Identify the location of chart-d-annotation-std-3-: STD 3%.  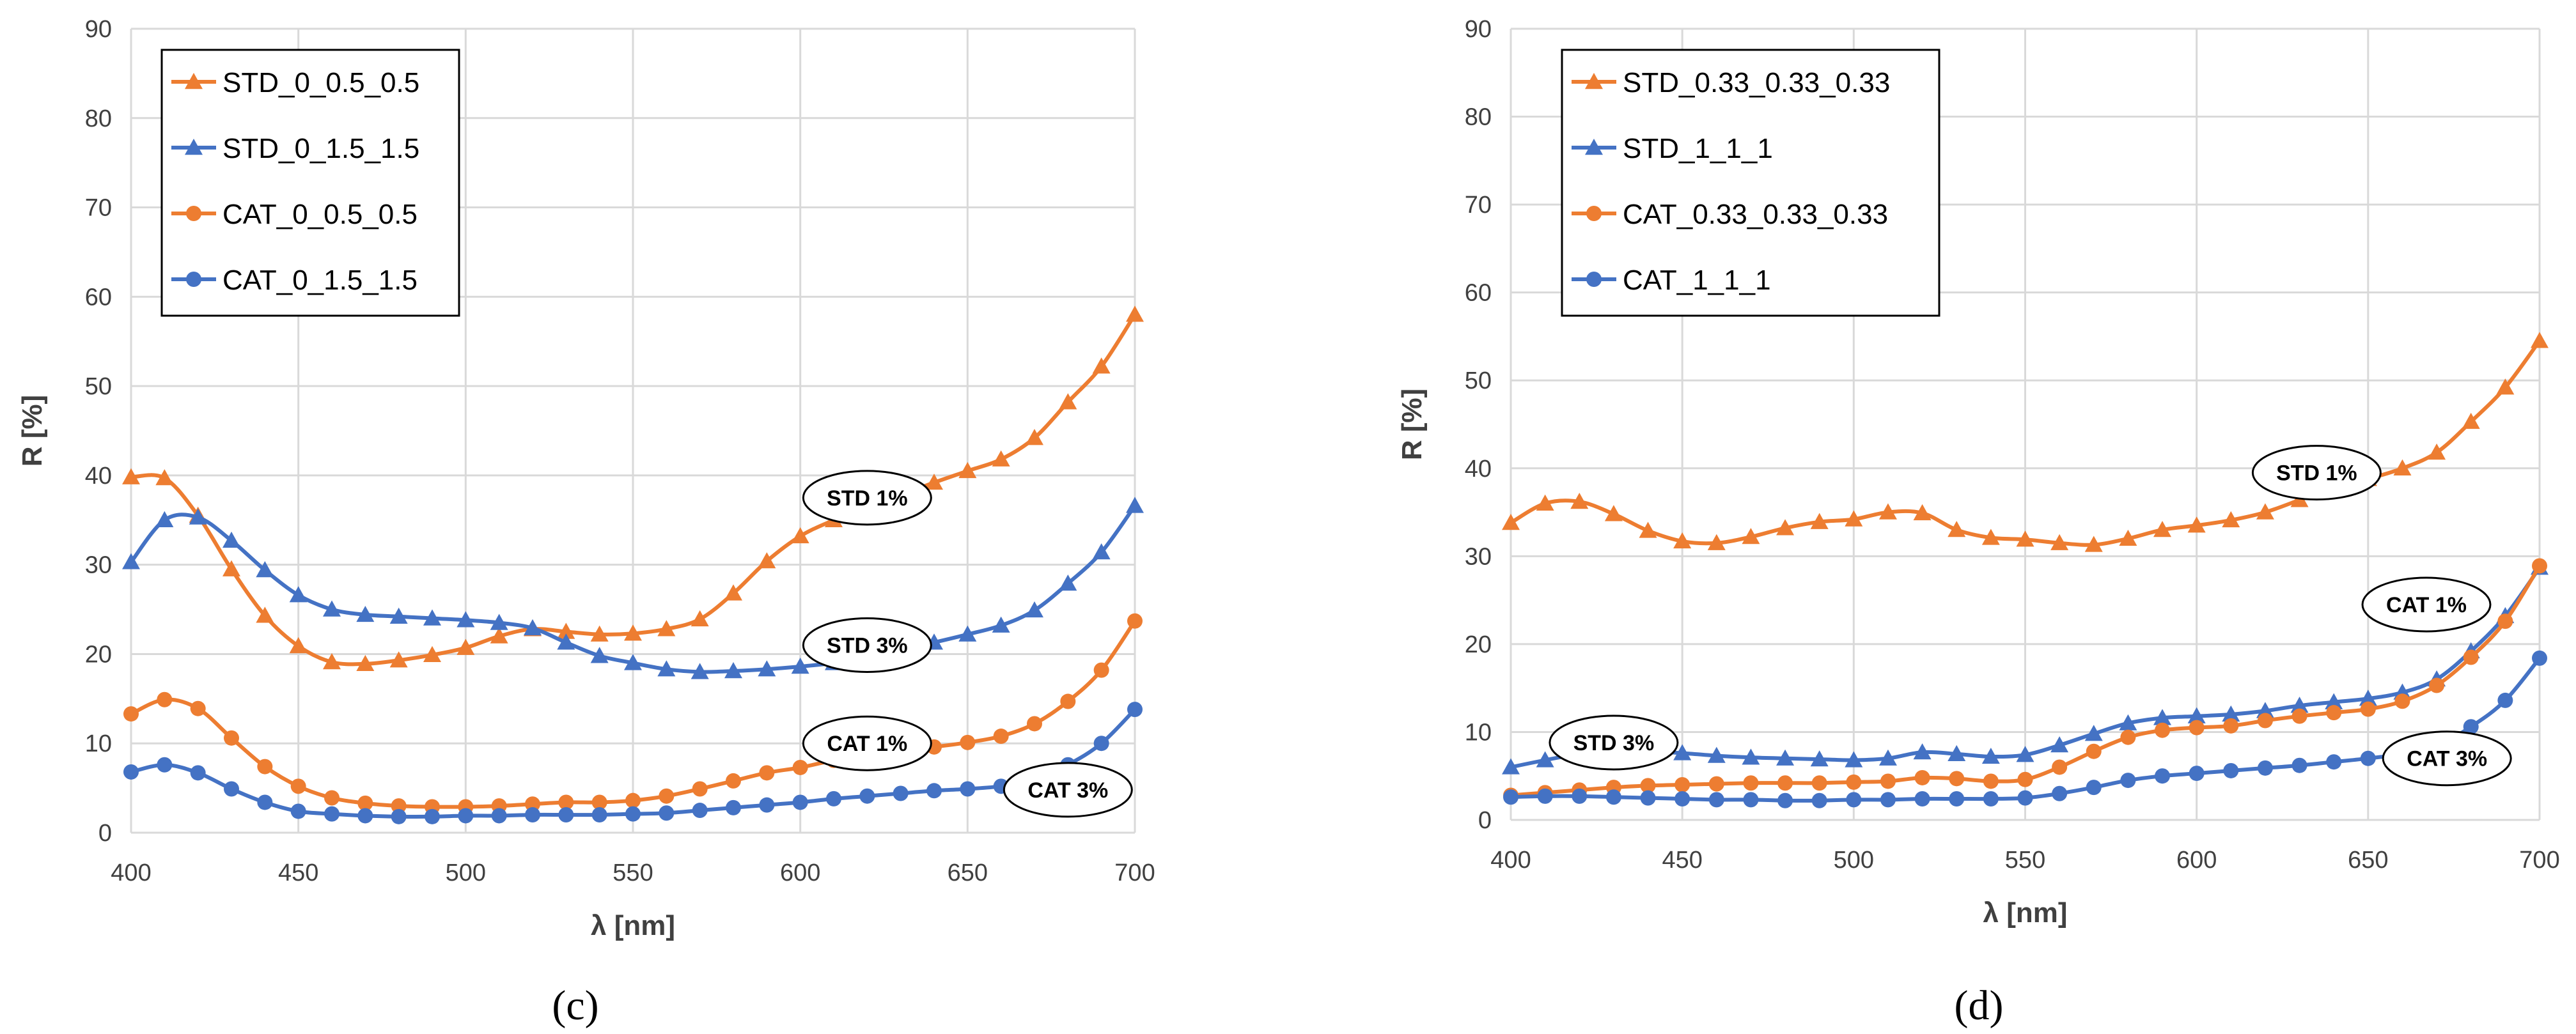
(1614, 742).